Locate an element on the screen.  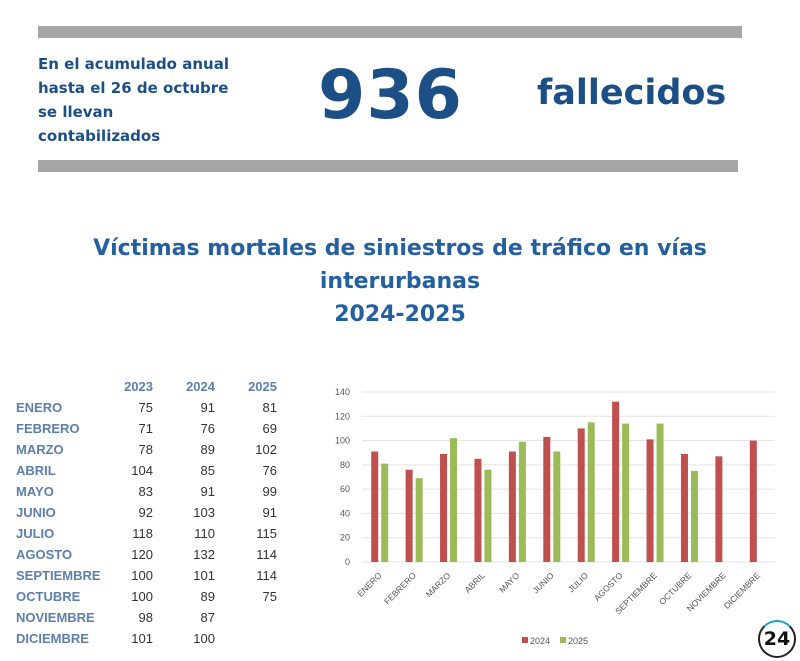
table-row: DICIEMBRE 101 100 is located at coordinates (146, 638).